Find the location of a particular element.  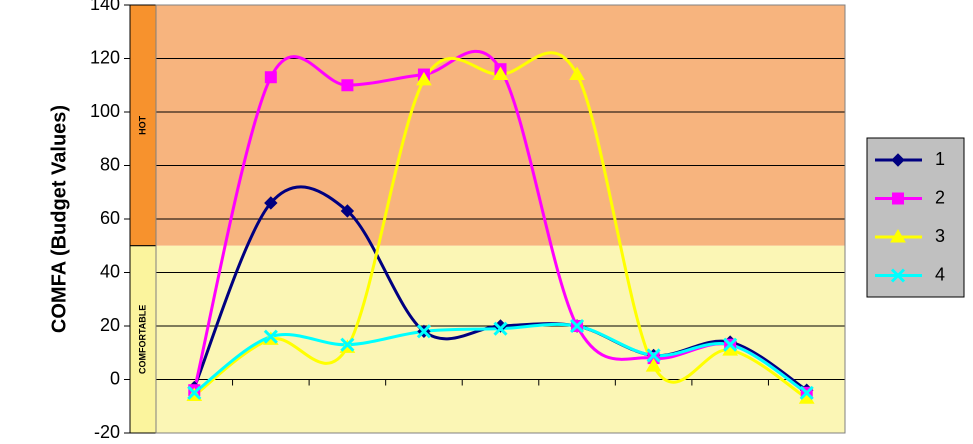

y-tick-label-5: 60 is located at coordinates (110, 218).